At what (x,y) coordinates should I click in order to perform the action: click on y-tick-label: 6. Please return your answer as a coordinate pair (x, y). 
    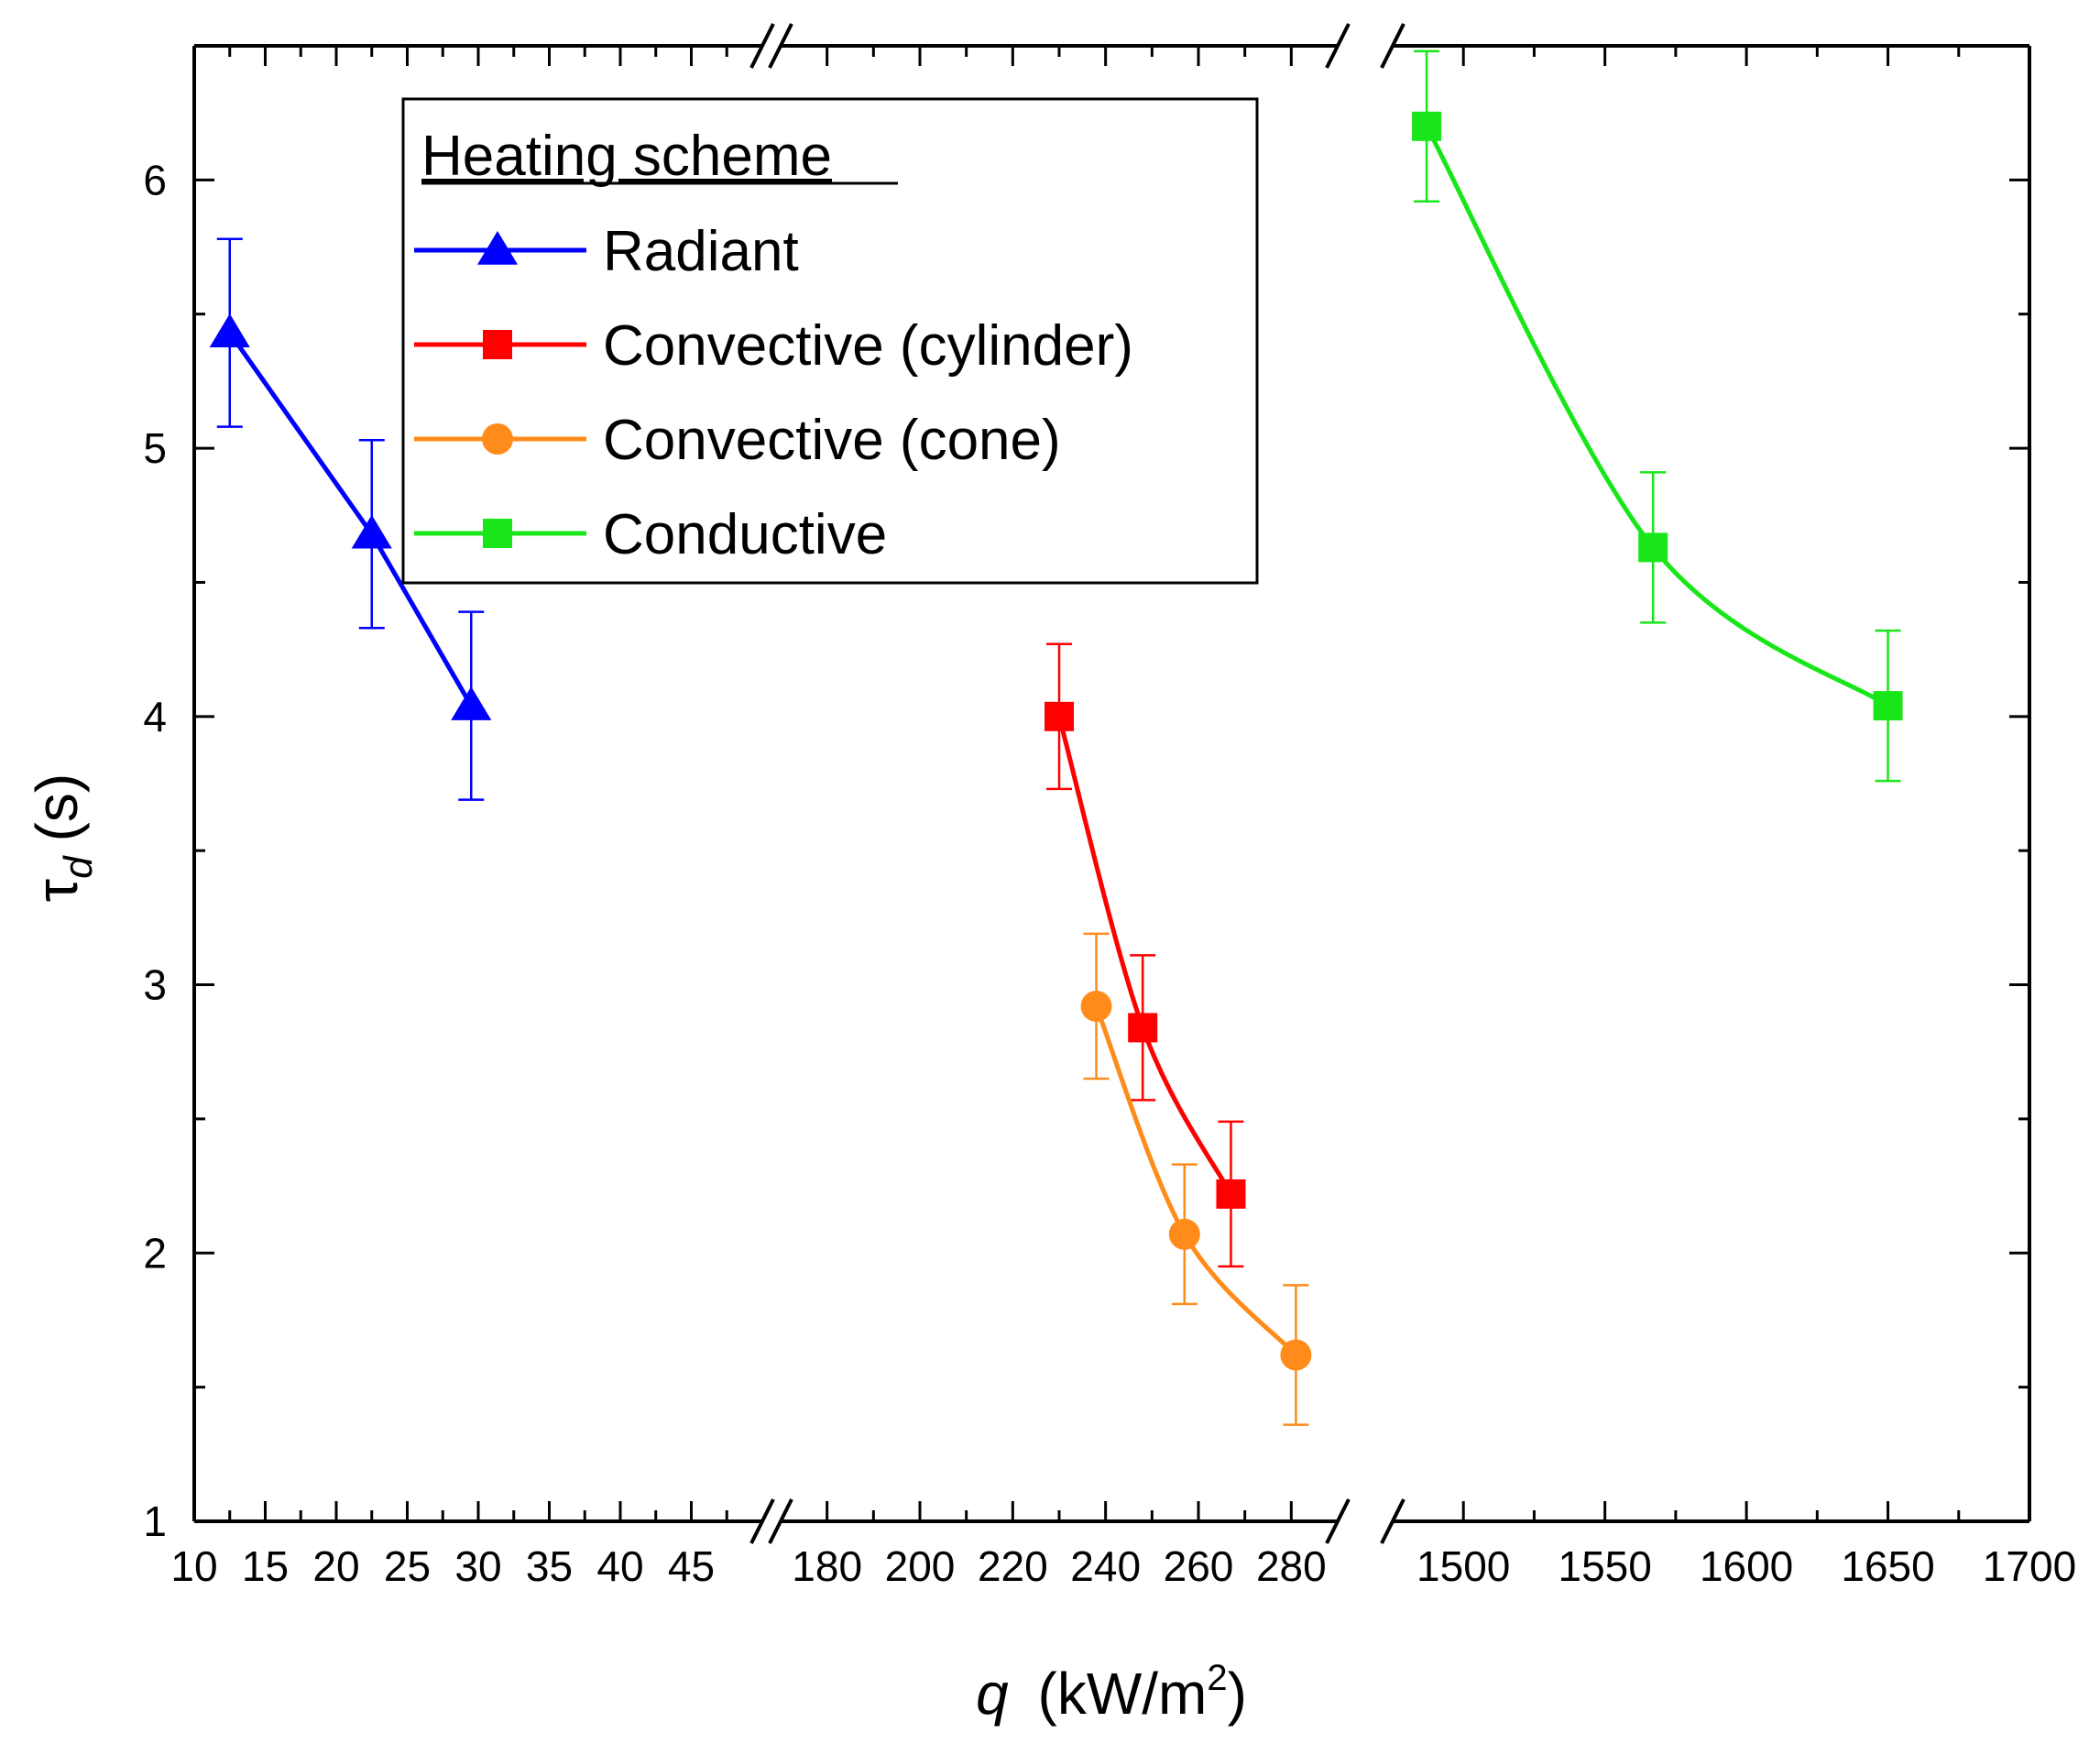
    Looking at the image, I should click on (155, 179).